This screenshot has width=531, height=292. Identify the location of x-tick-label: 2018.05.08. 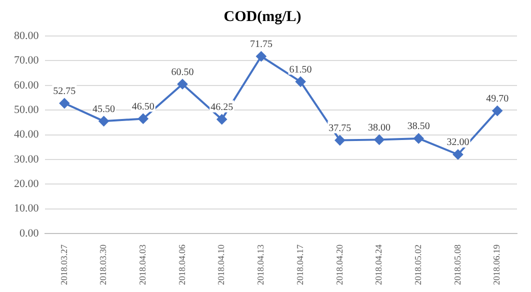
(457, 264).